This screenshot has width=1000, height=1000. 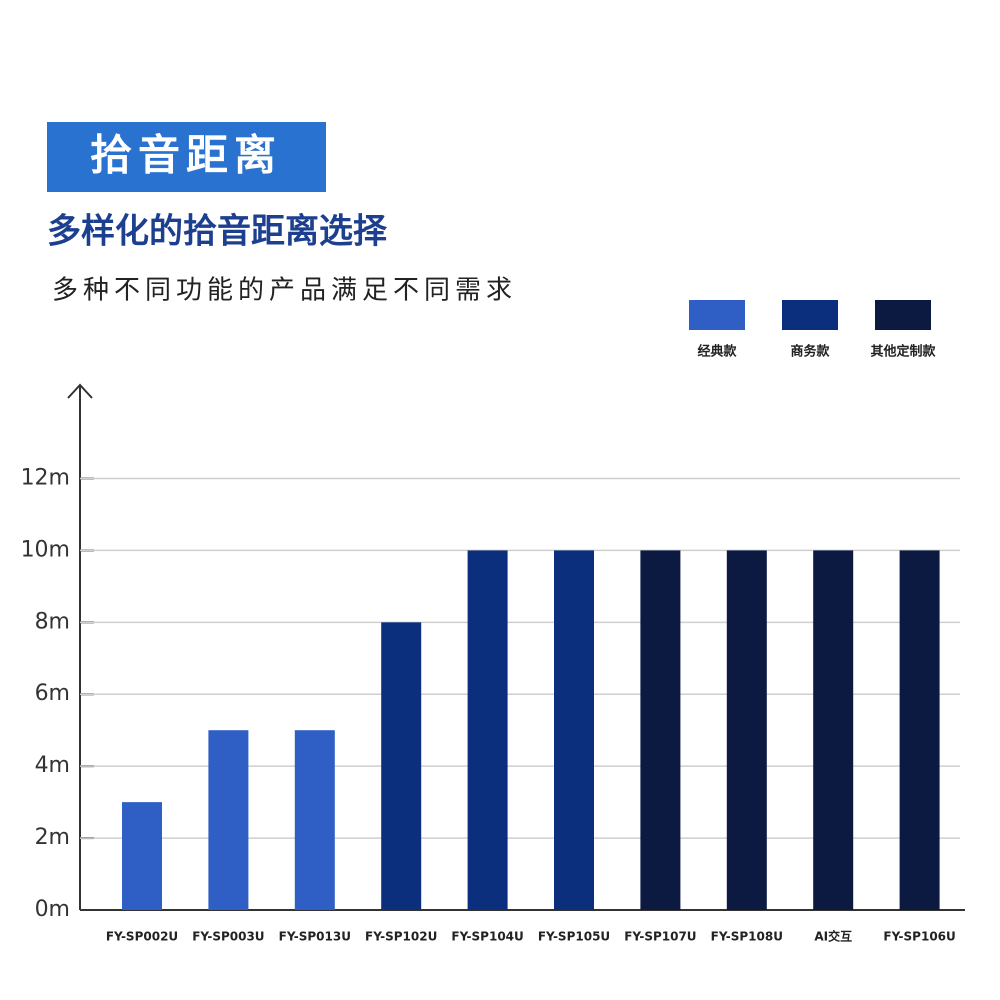 I want to click on y-tick-label: 0m, so click(x=52, y=909).